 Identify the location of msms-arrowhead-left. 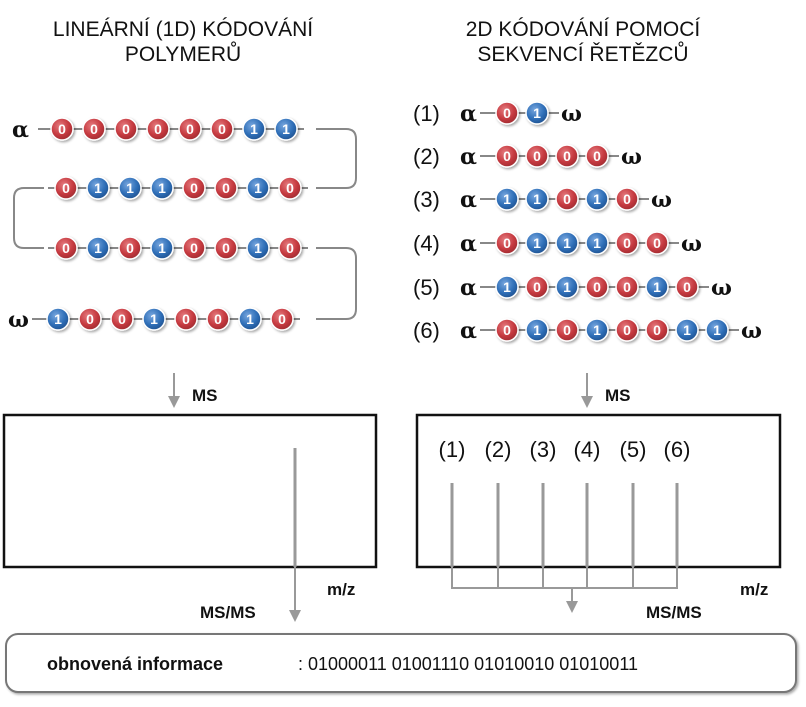
(295, 616).